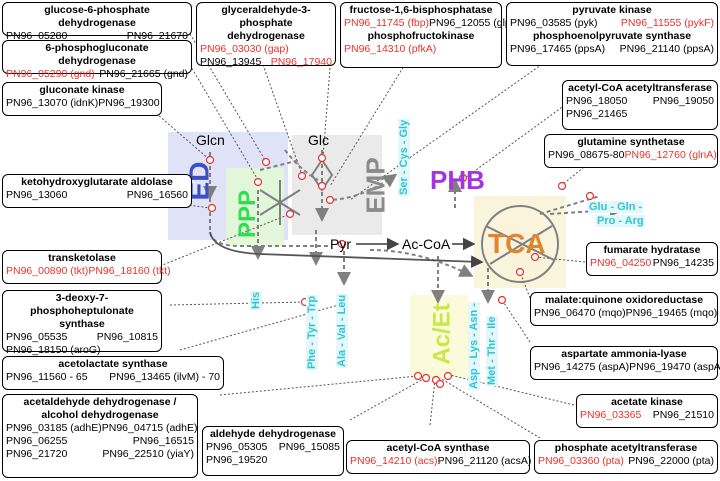  I want to click on gene-id: PN96_14235, so click(683, 263).